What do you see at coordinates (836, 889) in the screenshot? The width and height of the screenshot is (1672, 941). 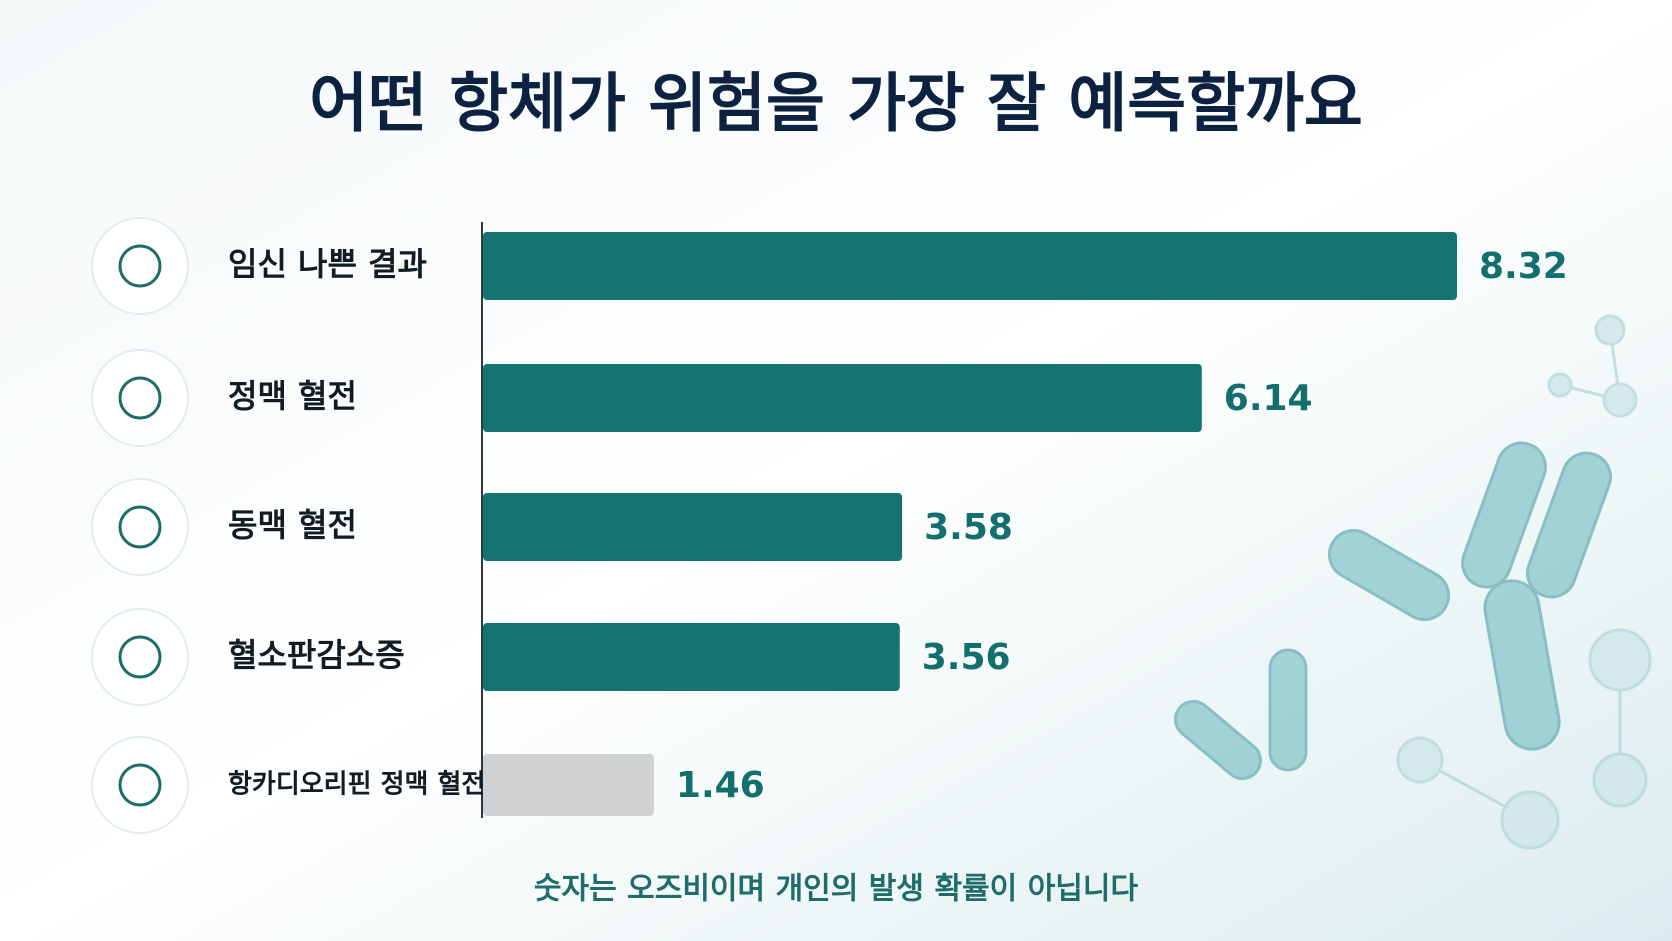 I see `footnote: 숫자는 오즈비이며 개인의 발생 확률이 아닙니다` at bounding box center [836, 889].